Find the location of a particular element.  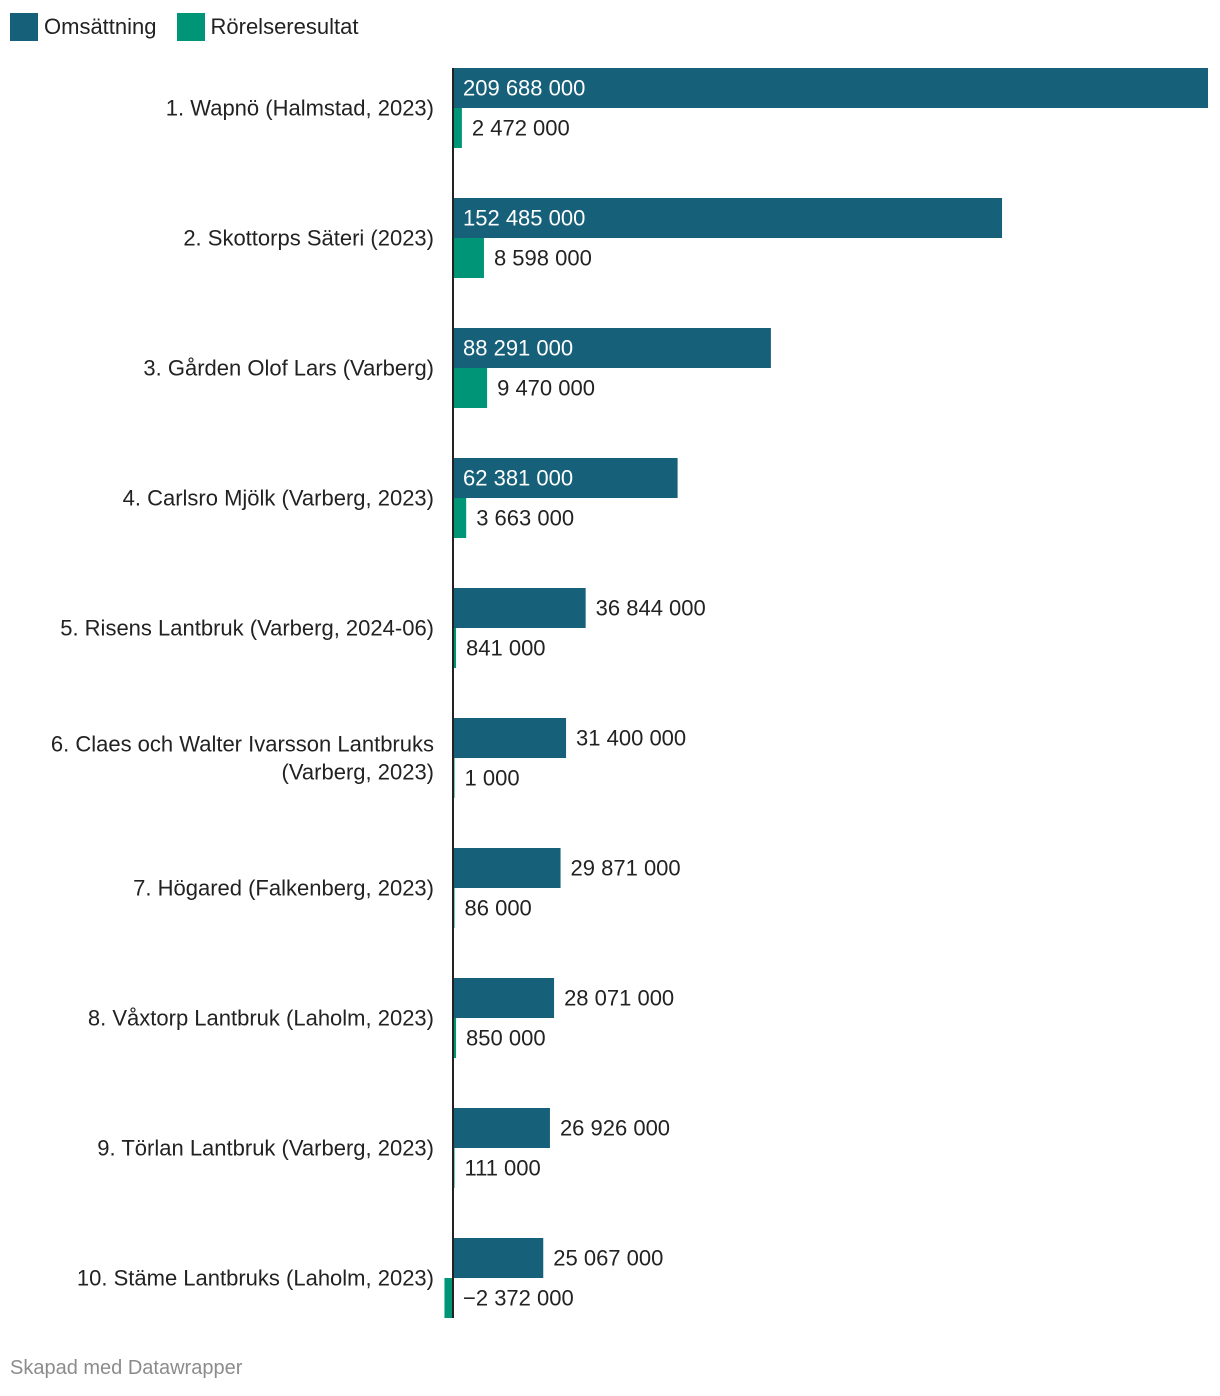

category-label: 3. Gården Olof Lars (Varberg) is located at coordinates (288, 368).